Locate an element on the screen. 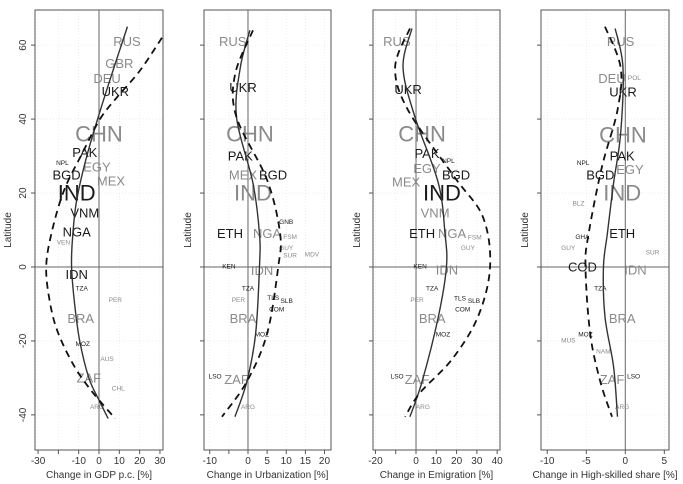 Image resolution: width=683 pixels, height=484 pixels. y-tick-label: -40 is located at coordinates (23, 414).